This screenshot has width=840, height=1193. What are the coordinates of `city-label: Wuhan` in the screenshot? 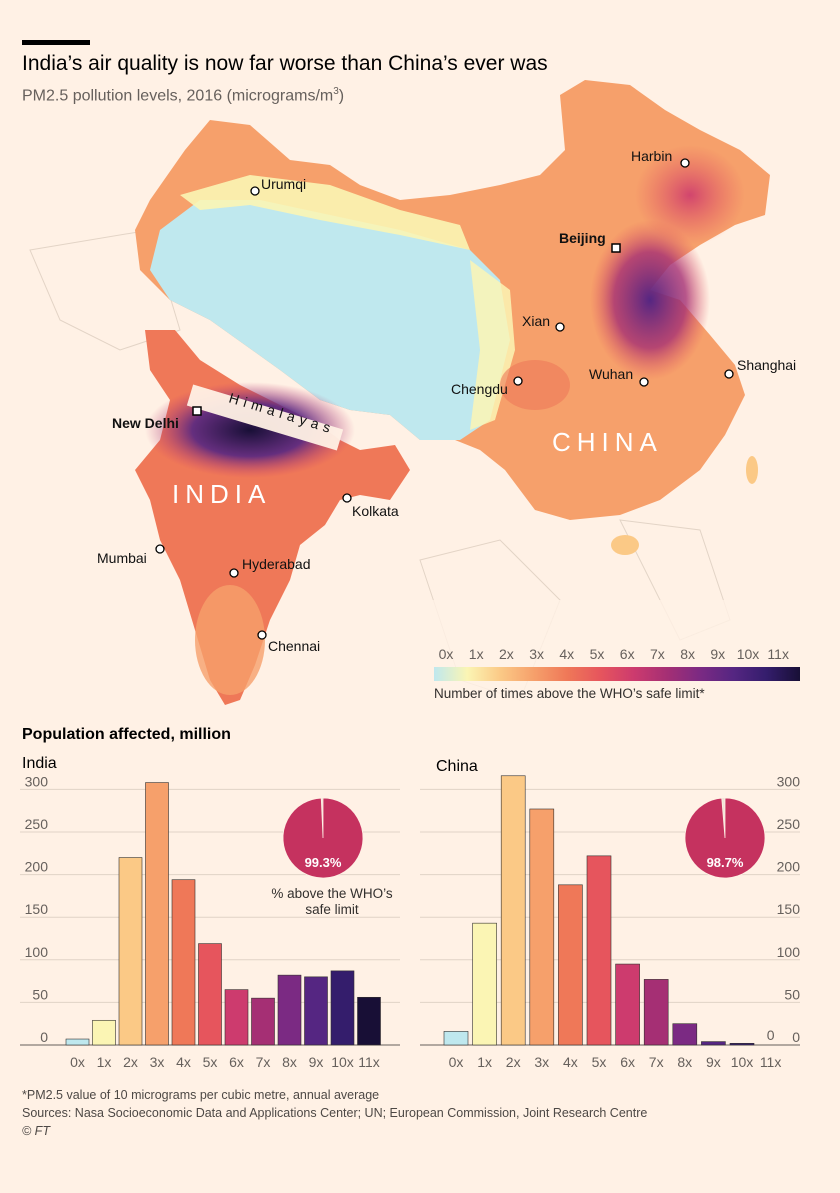 It's located at (611, 374).